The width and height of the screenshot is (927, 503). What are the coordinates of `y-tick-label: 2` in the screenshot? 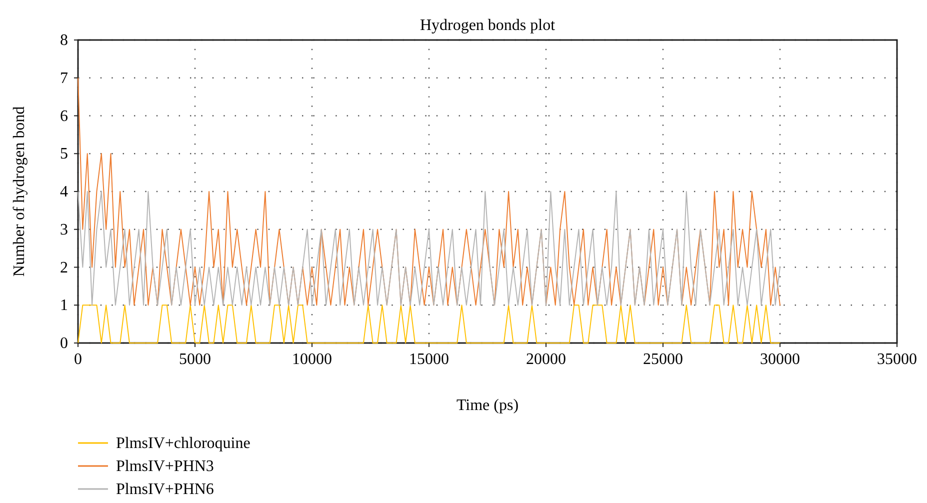 It's located at (64, 267).